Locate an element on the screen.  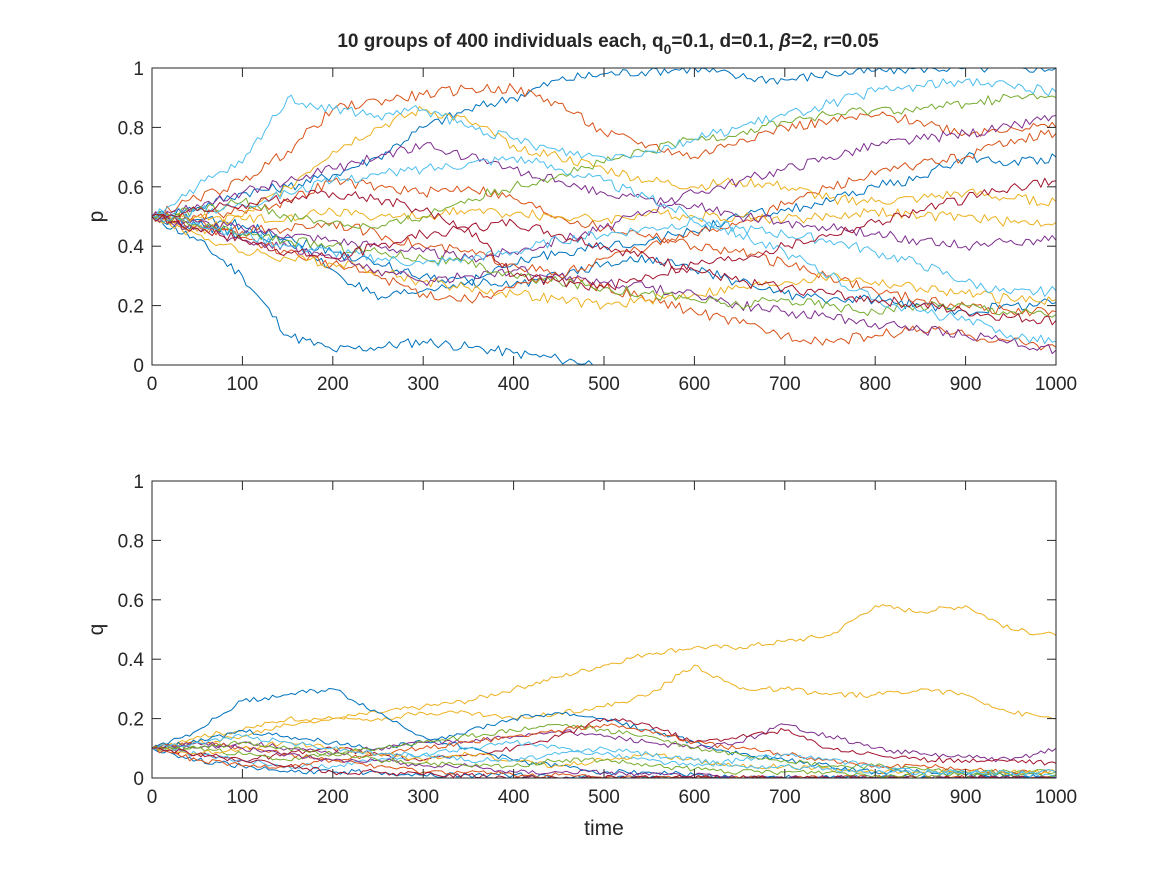
p-x-tick-label: 500 is located at coordinates (604, 384).